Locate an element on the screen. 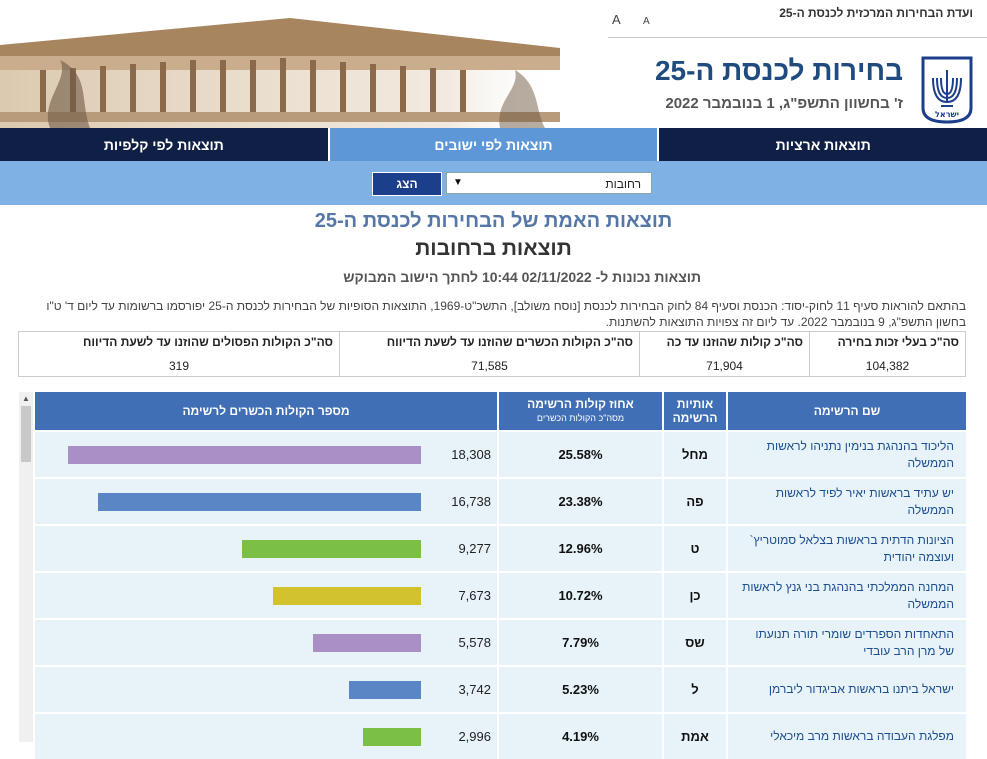 The height and width of the screenshot is (759, 987). list-percent: 12.96% is located at coordinates (580, 548).